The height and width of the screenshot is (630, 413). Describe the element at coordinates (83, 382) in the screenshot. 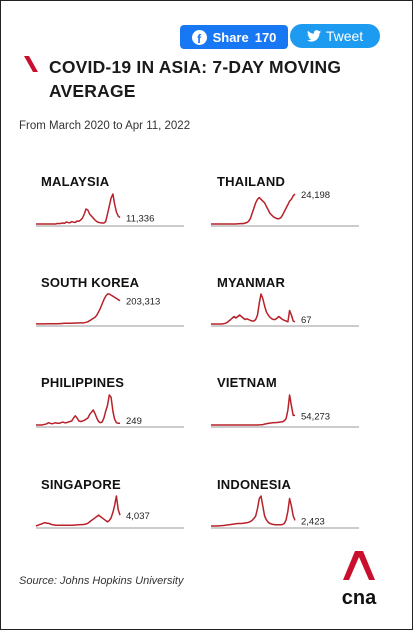

I see `country-label-philippines: PHILIPPINES` at that location.